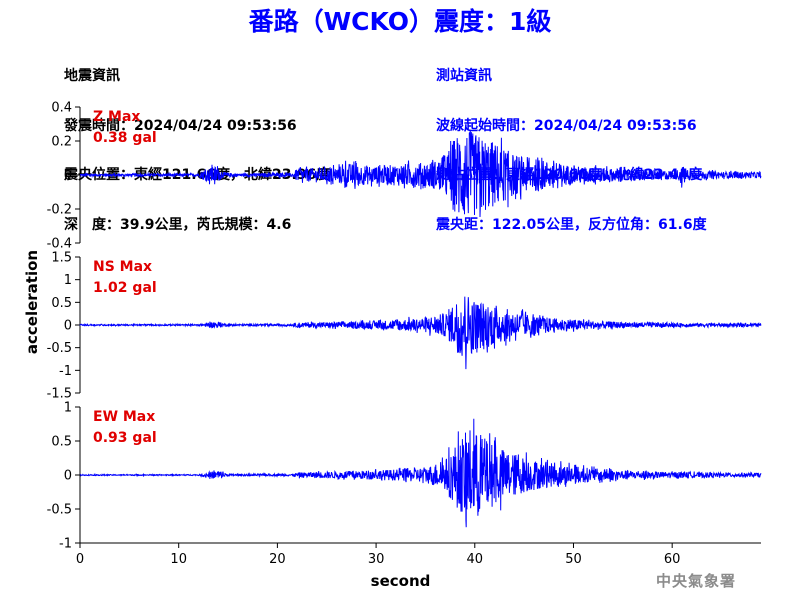 The height and width of the screenshot is (600, 800). Describe the element at coordinates (59, 394) in the screenshot. I see `y-tick-label: -1.5` at that location.